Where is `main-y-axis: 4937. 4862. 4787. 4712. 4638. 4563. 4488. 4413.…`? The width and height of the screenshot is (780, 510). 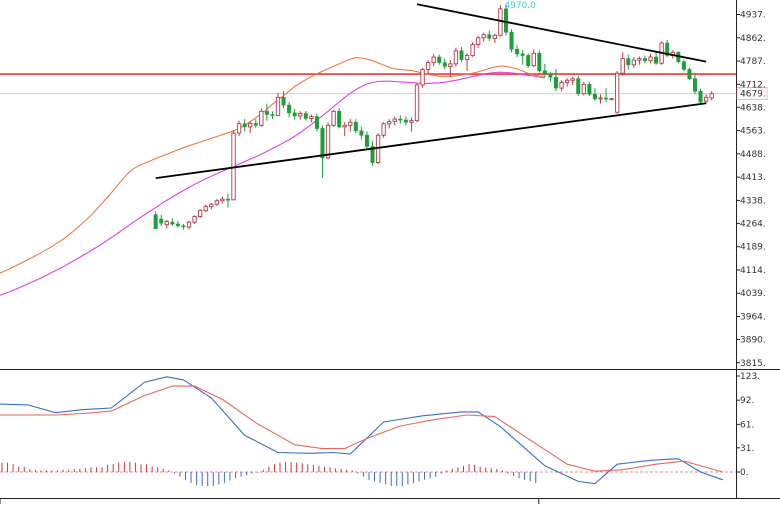
main-y-axis: 4937. 4862. 4787. 4712. 4638. 4563. 4488. 4413.… is located at coordinates (751, 189).